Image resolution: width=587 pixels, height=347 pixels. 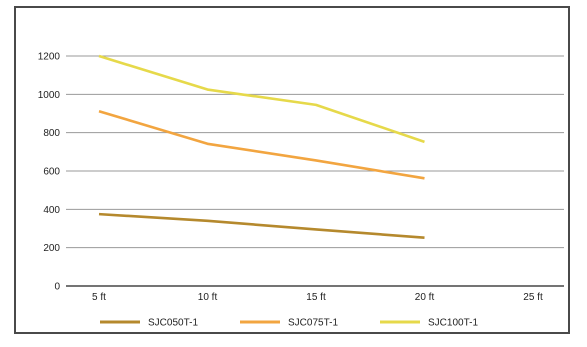 What do you see at coordinates (99, 297) in the screenshot?
I see `x-tick-label: 5 ft` at bounding box center [99, 297].